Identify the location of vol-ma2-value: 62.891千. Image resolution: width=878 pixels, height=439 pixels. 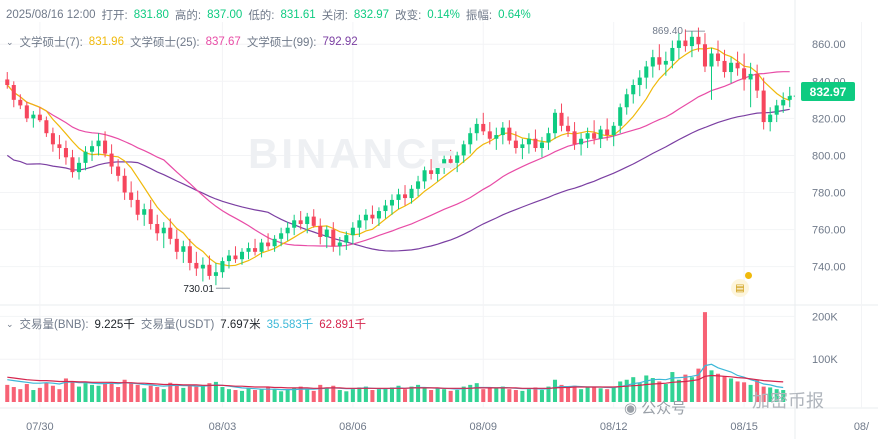
(342, 325).